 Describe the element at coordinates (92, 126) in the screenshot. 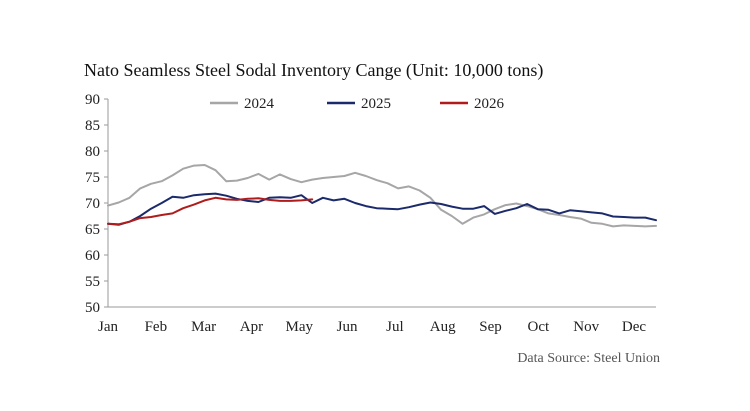

I see `y-tick-label: 85` at that location.